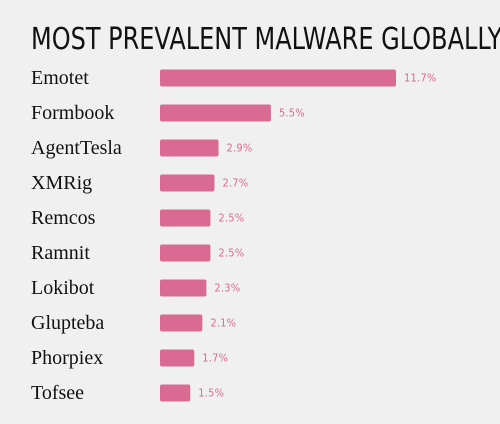 This screenshot has height=424, width=500. What do you see at coordinates (63, 288) in the screenshot?
I see `category-label: Lokibot` at bounding box center [63, 288].